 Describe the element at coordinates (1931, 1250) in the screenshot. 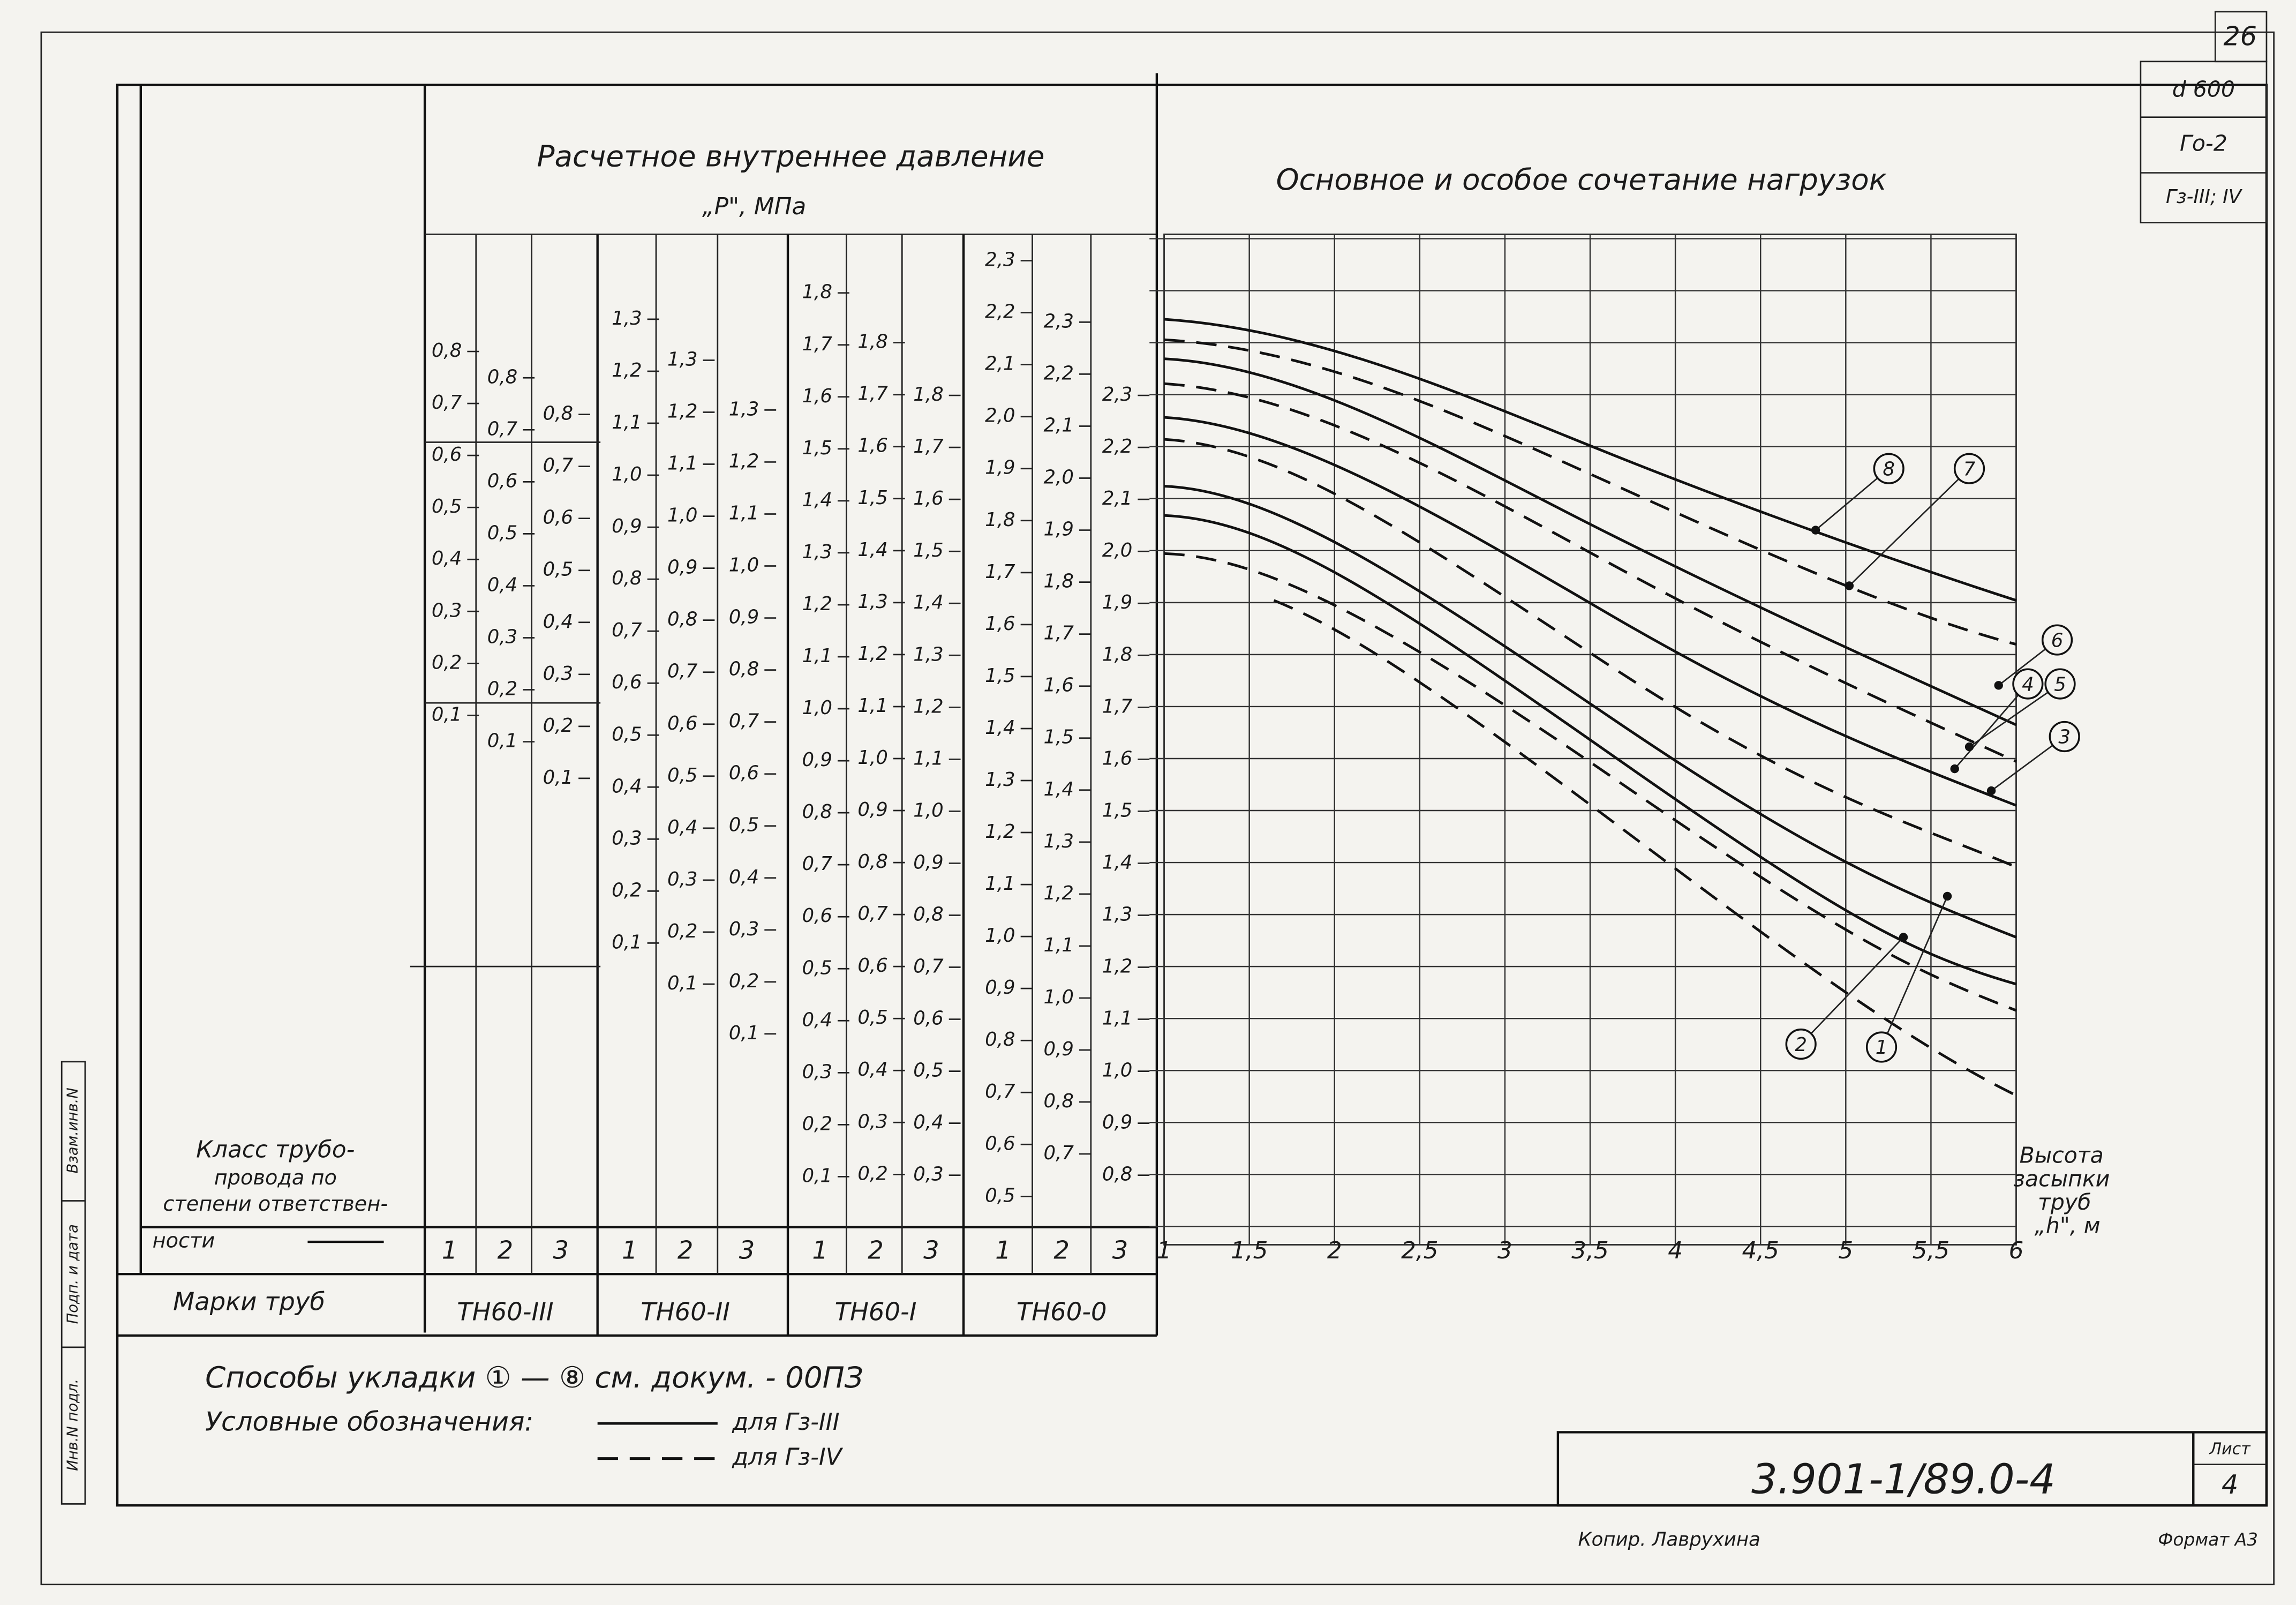

I see `x-tick-label: 5,5` at that location.